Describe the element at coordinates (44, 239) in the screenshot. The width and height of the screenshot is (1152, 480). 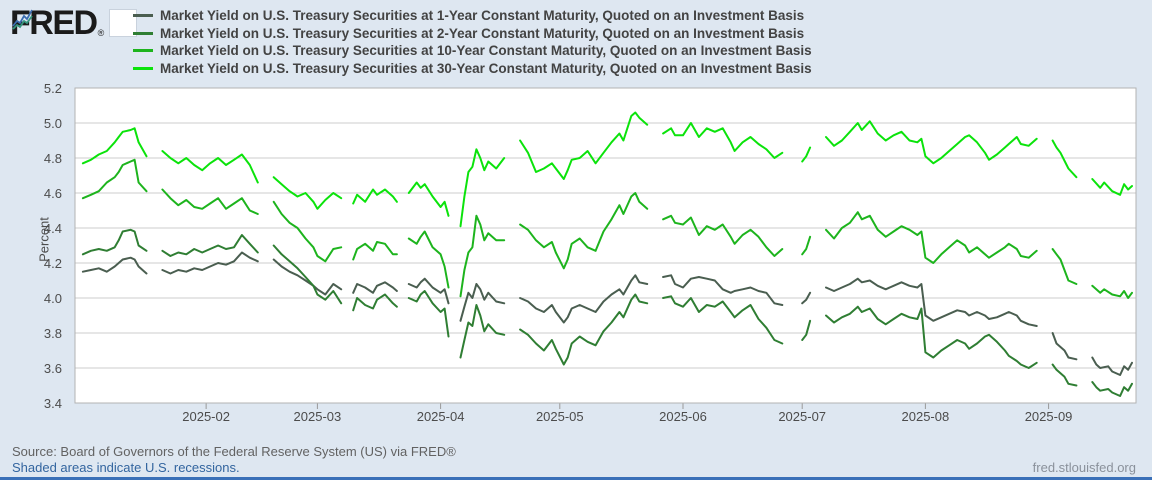
I see `y-axis-title: Percent` at that location.